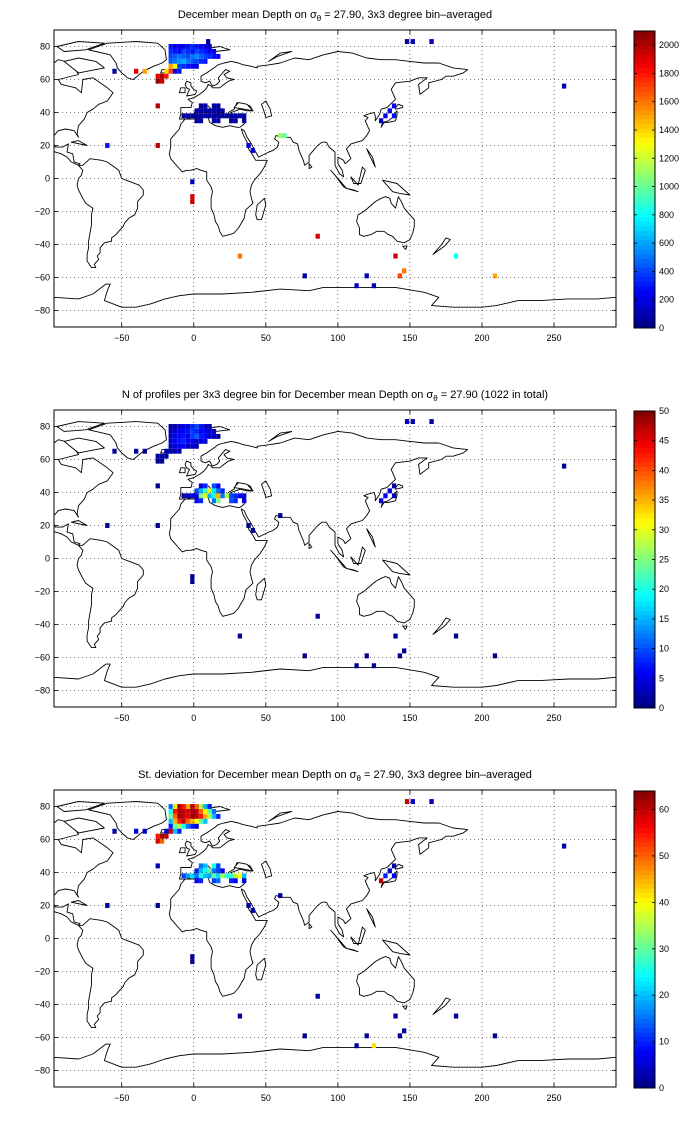  Describe the element at coordinates (664, 1042) in the screenshot. I see `colorbar-tick-label: 10` at that location.